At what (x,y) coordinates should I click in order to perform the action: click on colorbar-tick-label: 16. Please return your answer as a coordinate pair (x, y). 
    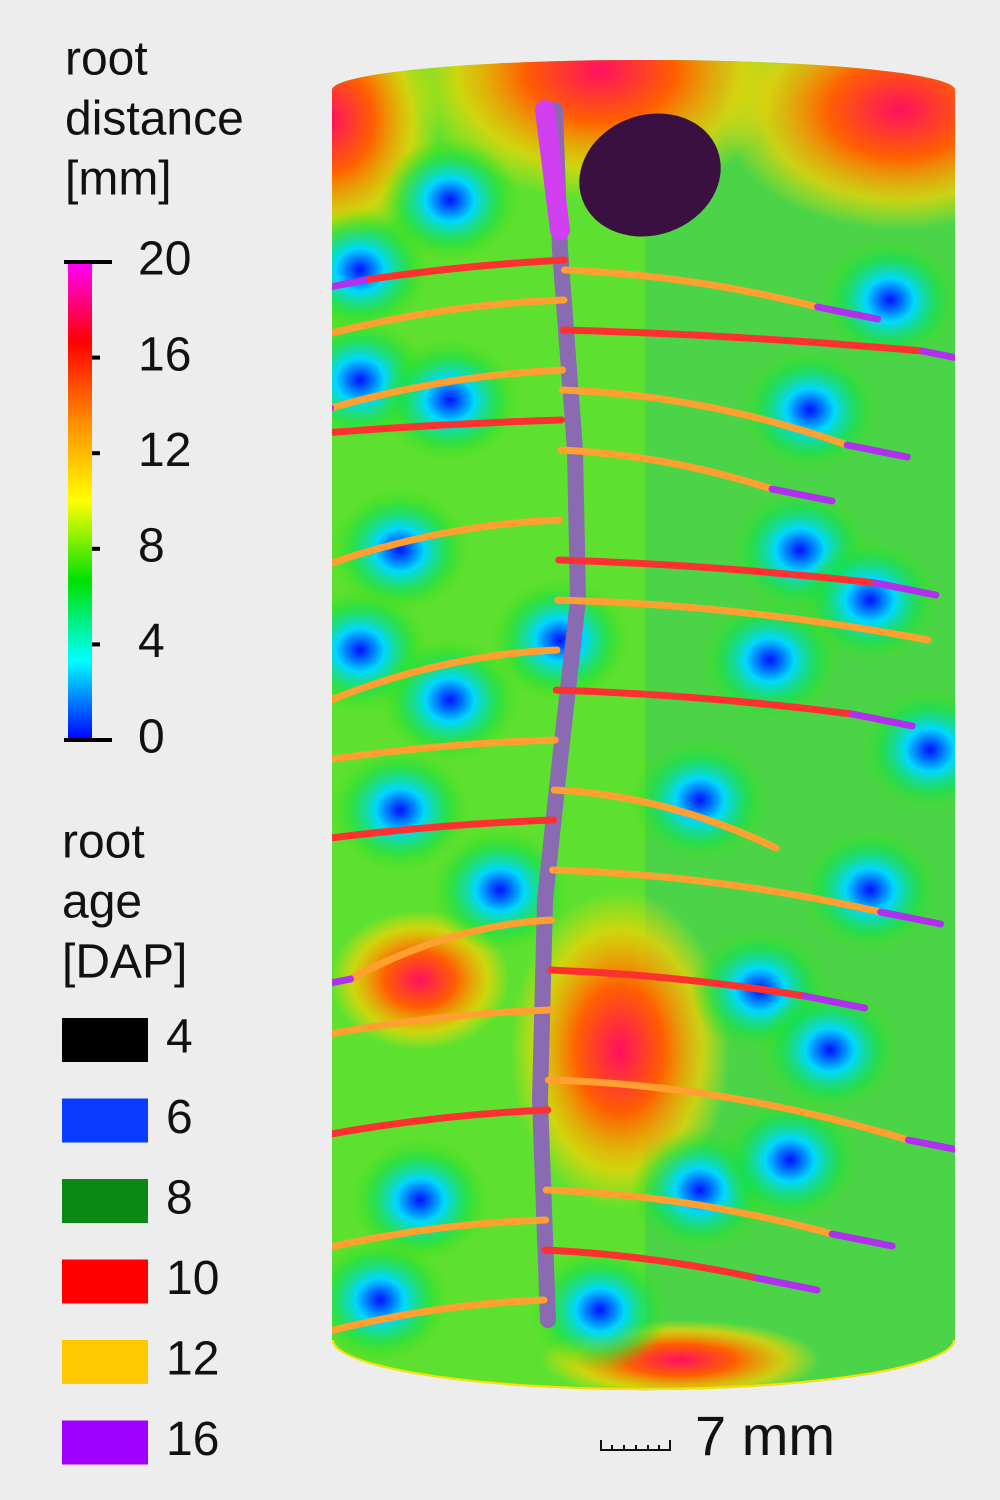
    Looking at the image, I should click on (164, 354).